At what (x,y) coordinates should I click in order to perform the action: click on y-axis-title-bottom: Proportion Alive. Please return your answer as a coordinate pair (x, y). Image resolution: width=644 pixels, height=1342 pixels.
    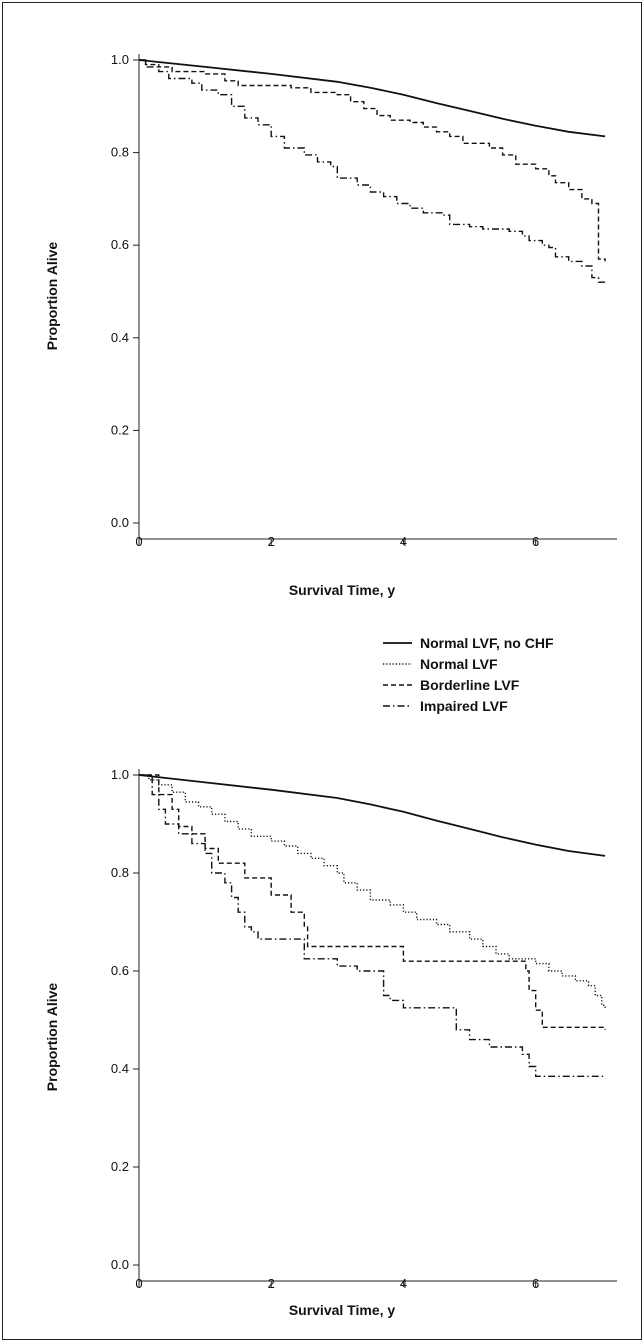
    Looking at the image, I should click on (52, 1037).